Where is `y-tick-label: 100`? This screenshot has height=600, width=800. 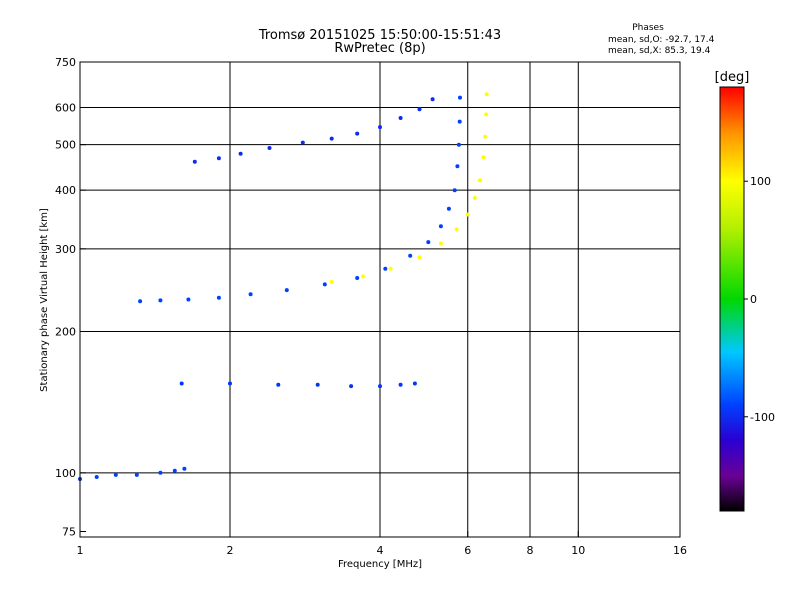
y-tick-label: 100 is located at coordinates (65, 473).